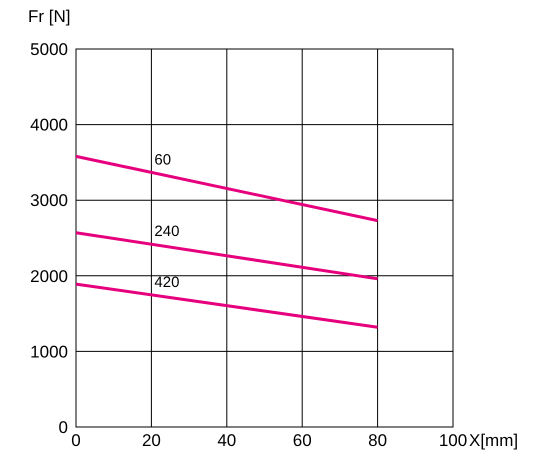  I want to click on series-label: 420, so click(167, 282).